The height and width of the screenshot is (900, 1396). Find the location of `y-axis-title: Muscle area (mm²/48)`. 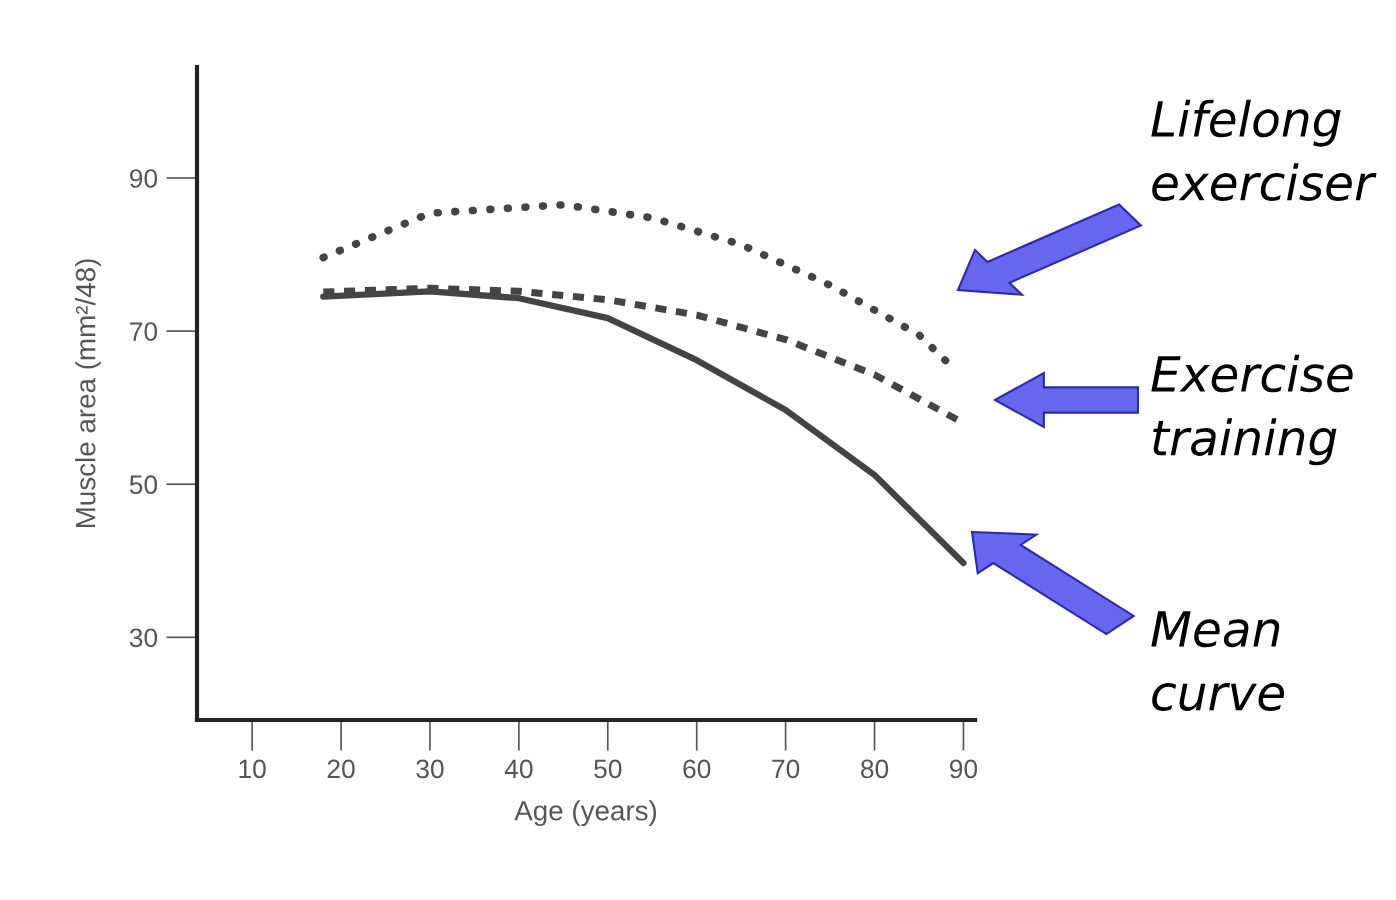

y-axis-title: Muscle area (mm²/48) is located at coordinates (88, 393).